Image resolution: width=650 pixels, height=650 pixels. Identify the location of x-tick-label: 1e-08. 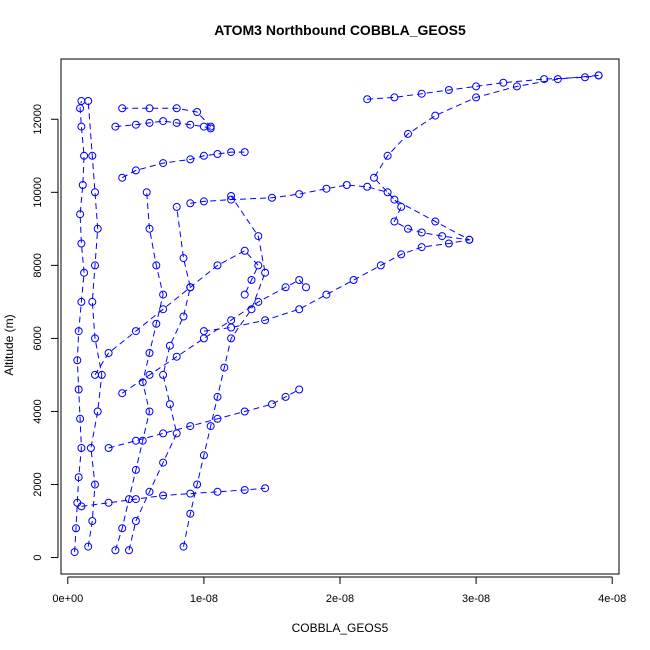
(204, 599).